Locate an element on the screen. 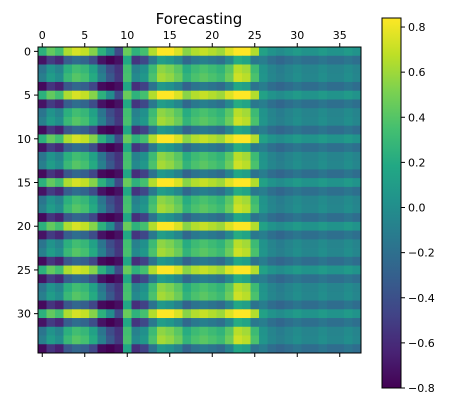  colorbar-gradient is located at coordinates (391, 203).